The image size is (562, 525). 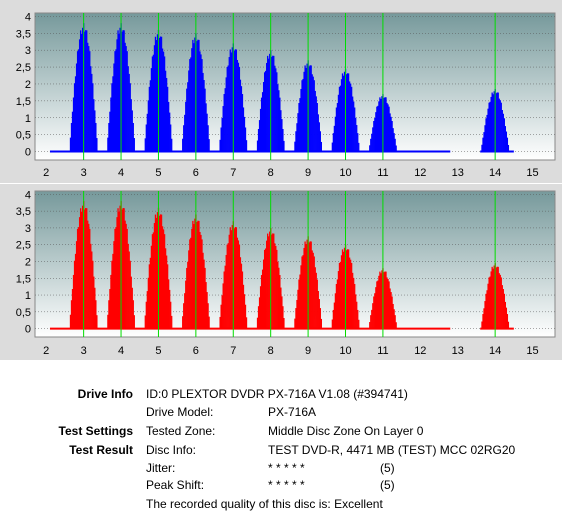 What do you see at coordinates (23, 102) in the screenshot?
I see `y-tick-label: 1,5` at bounding box center [23, 102].